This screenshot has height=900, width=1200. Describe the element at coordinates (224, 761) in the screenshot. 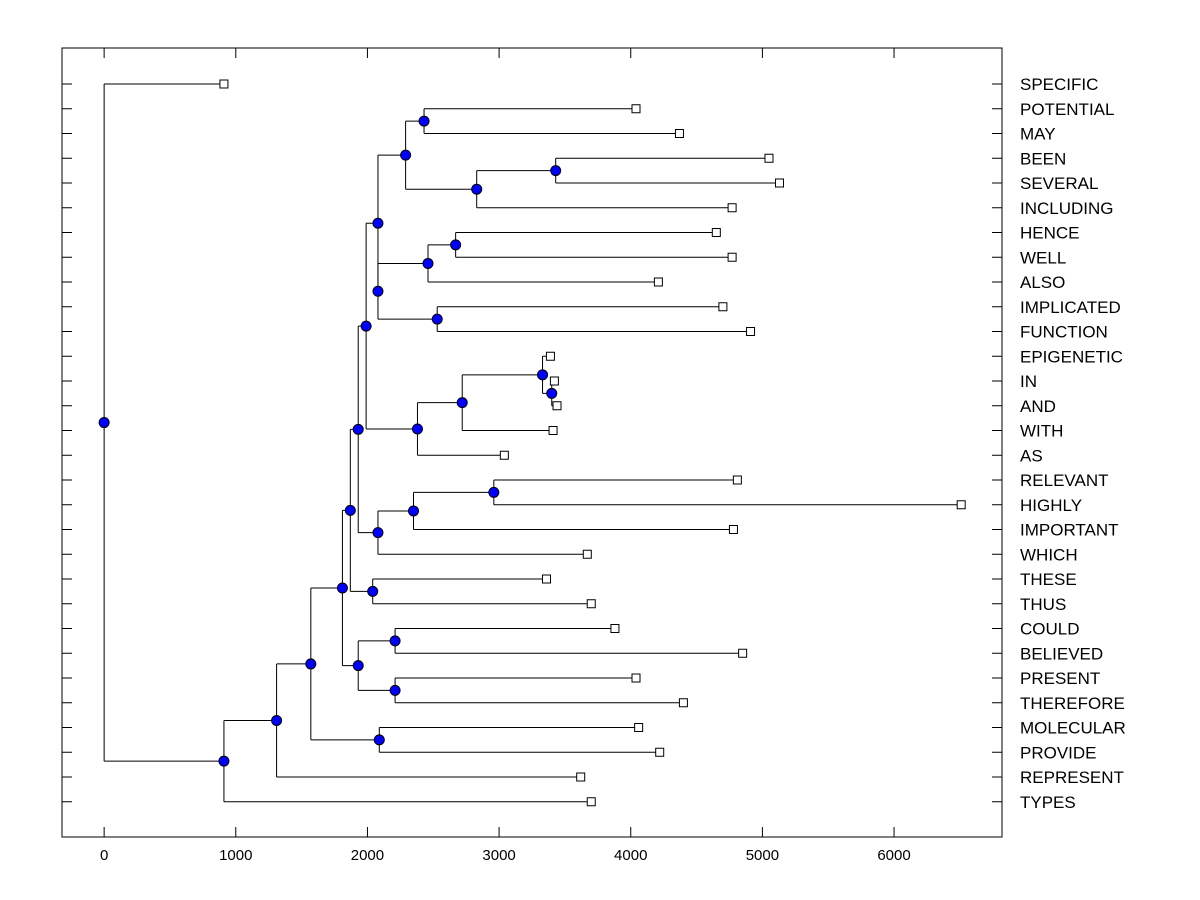

I see `merge-node-n28` at that location.